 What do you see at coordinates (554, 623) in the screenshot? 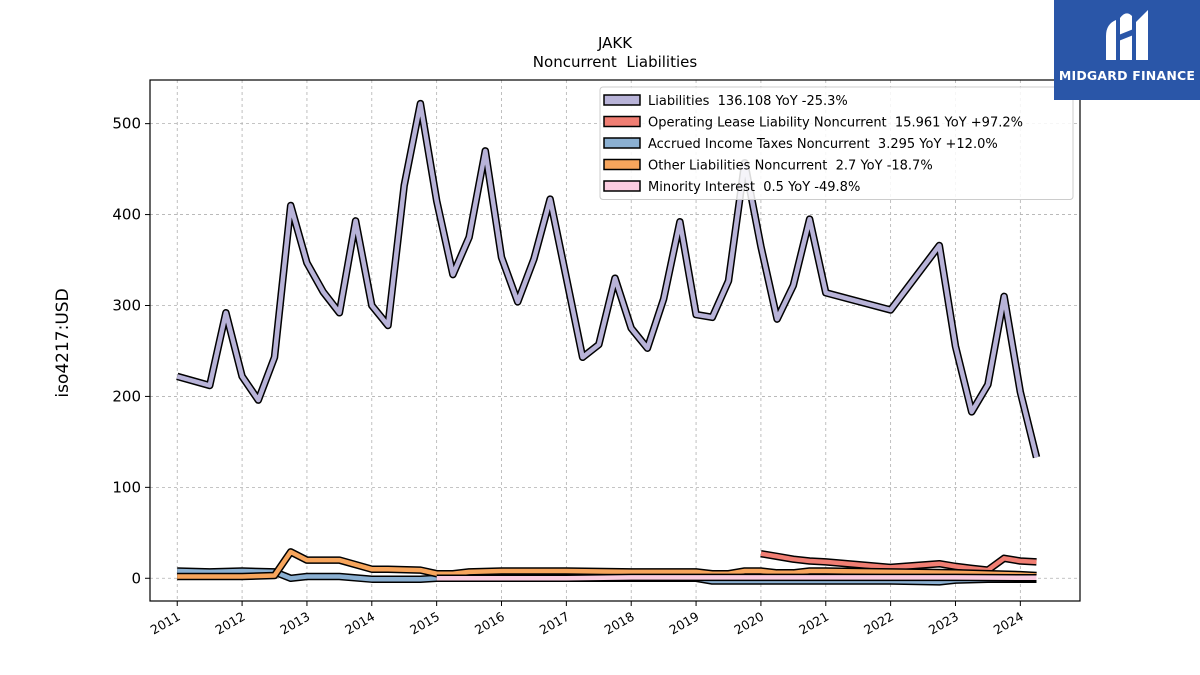
I see `x-tick-label: 2017` at bounding box center [554, 623].